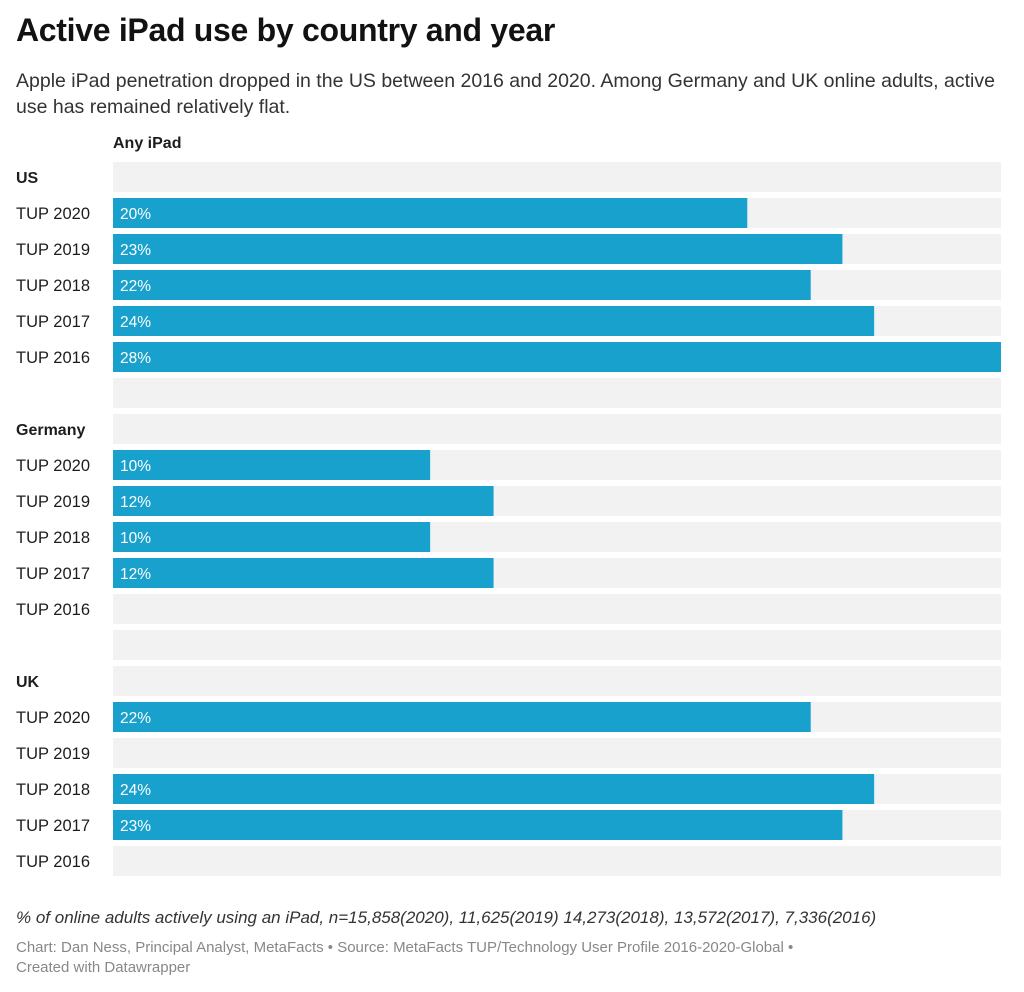 This screenshot has height=992, width=1024. What do you see at coordinates (557, 681) in the screenshot?
I see `group-track-uk` at bounding box center [557, 681].